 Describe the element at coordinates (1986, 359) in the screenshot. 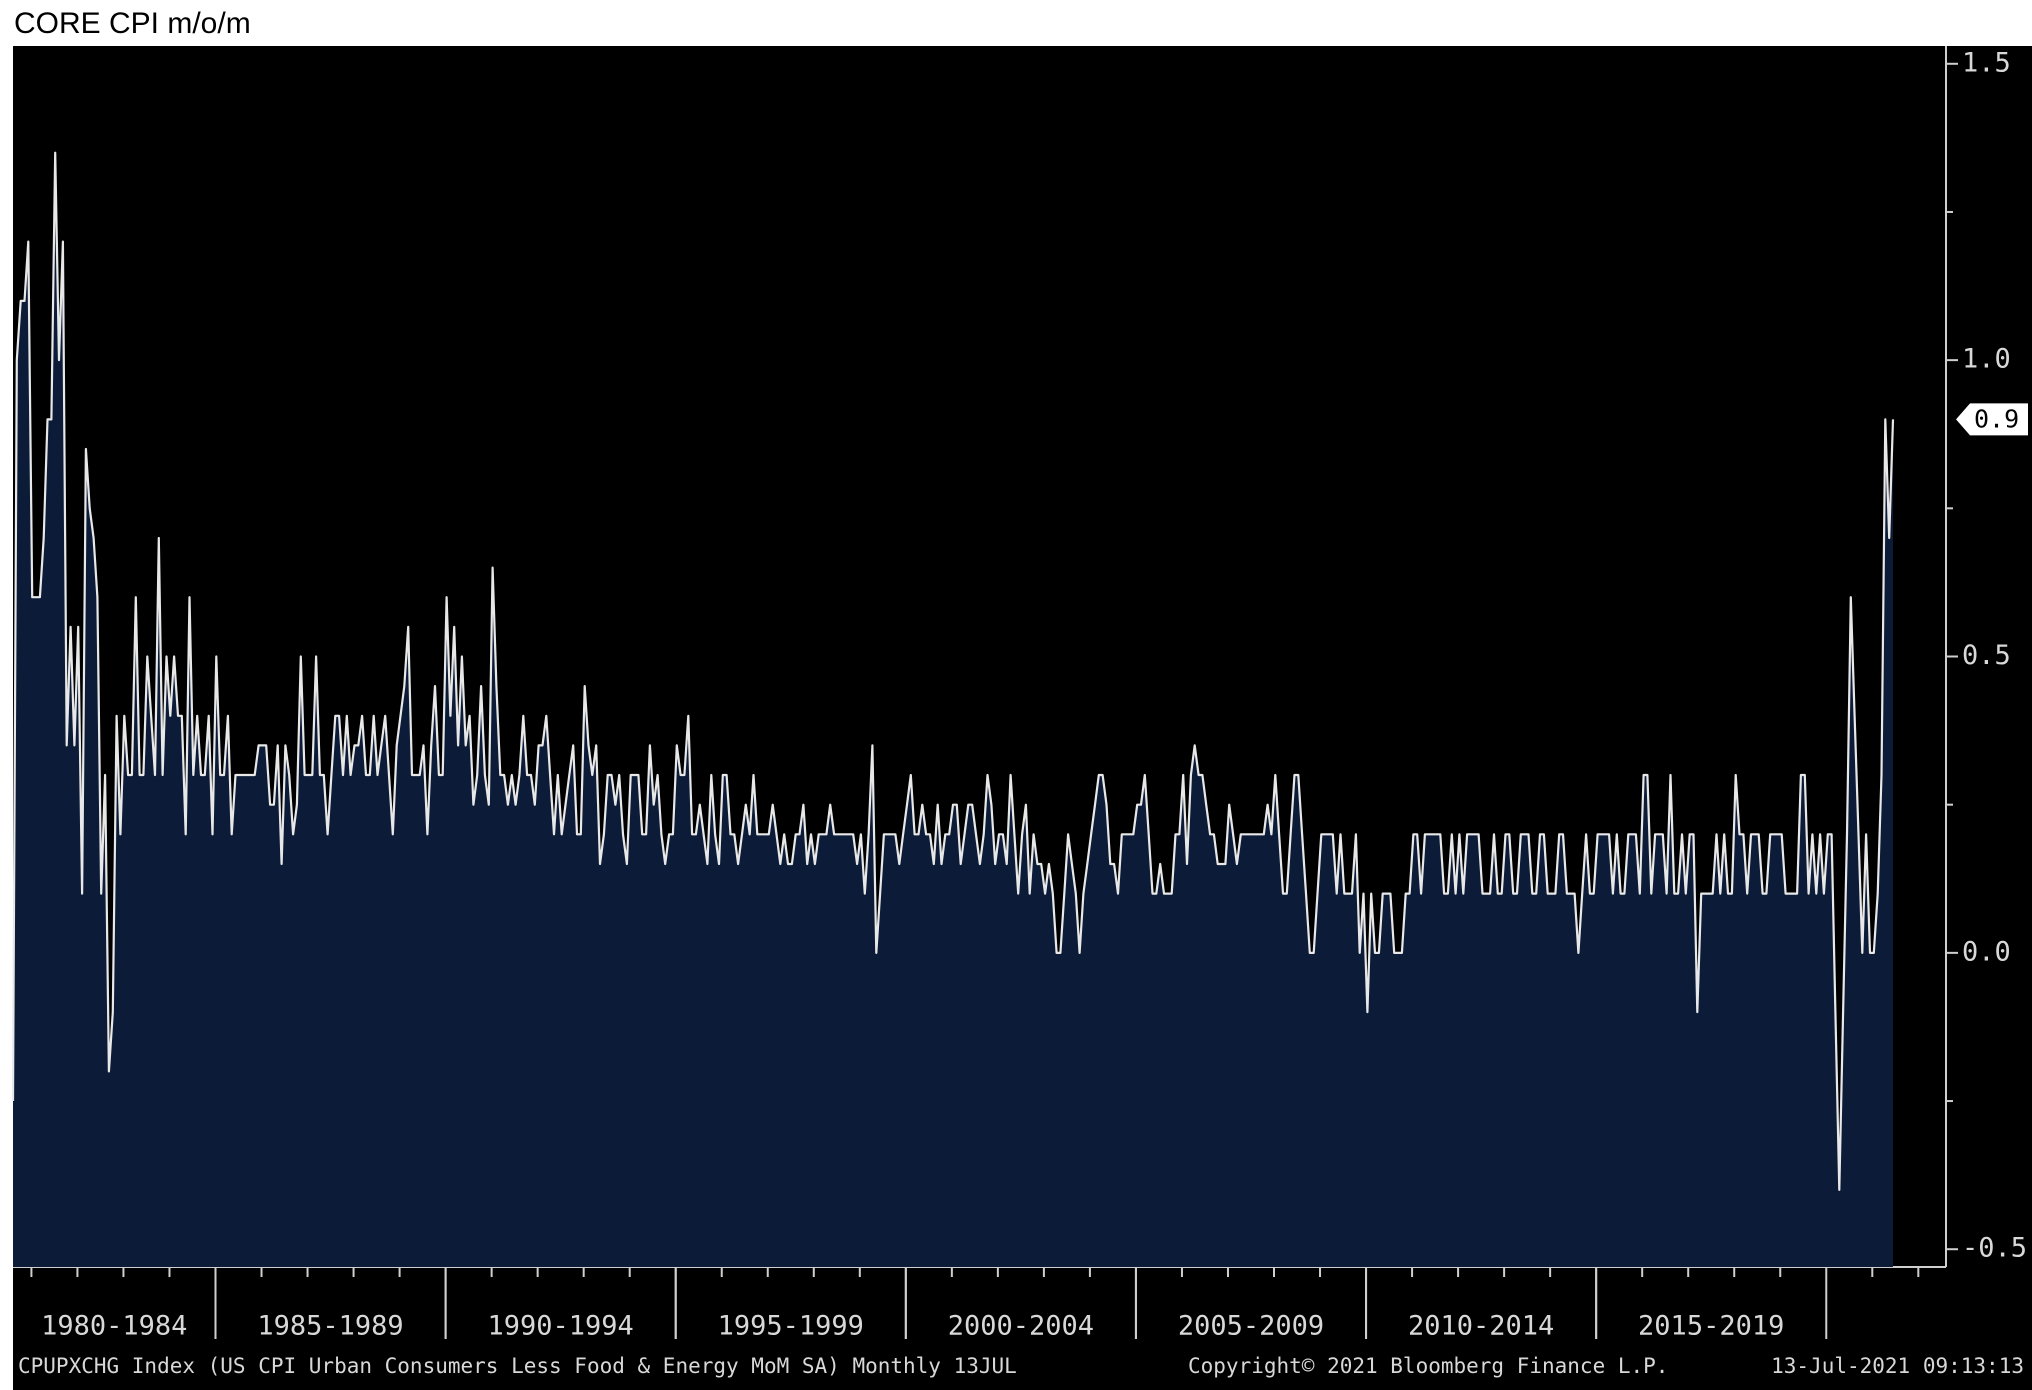

I see `y-tick-label: 1.0` at that location.